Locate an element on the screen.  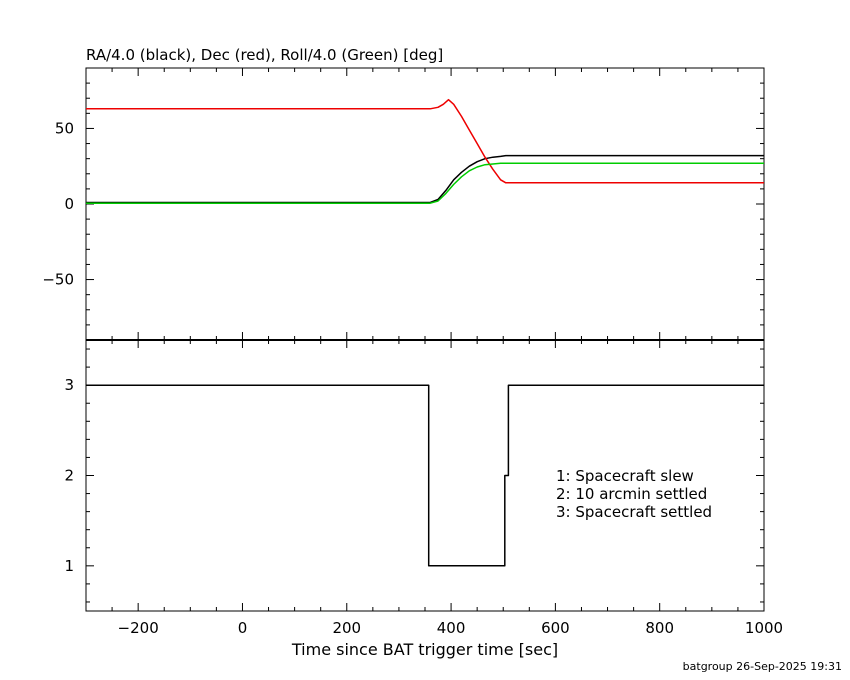
x-axis-label: Time since BAT trigger time [sec] is located at coordinates (424, 649).